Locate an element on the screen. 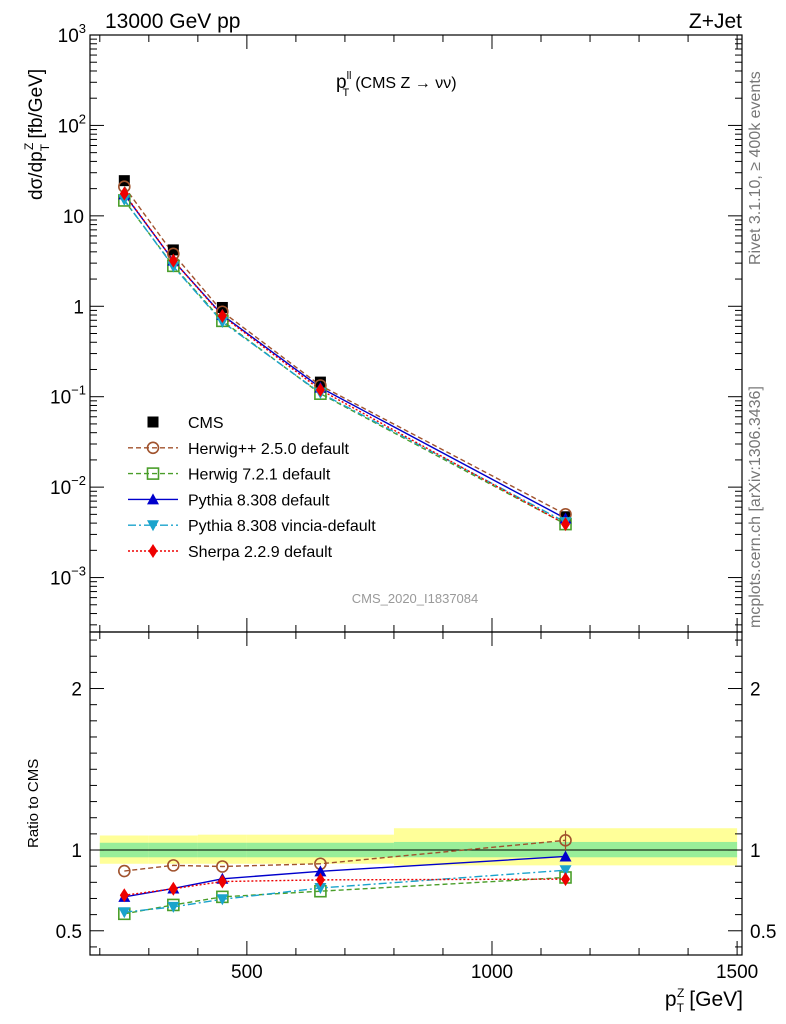  y-tick-label: 10⁻² is located at coordinates (68, 486).